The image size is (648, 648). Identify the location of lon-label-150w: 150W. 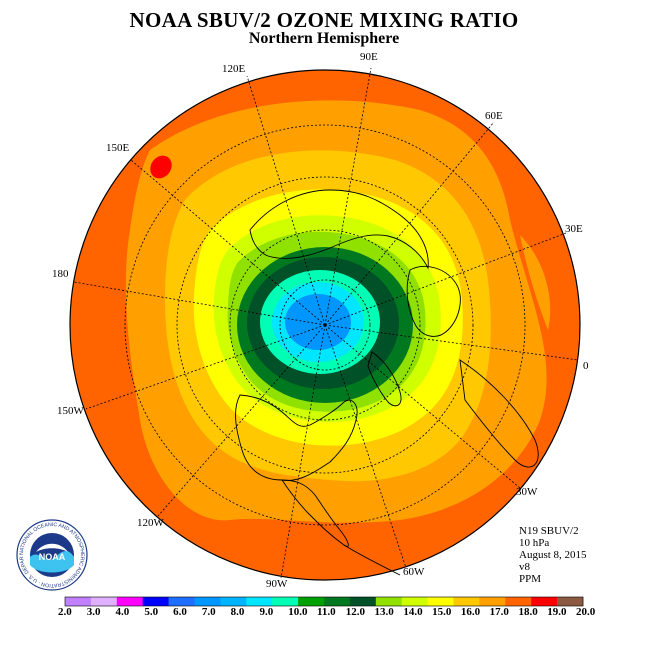
(70, 411).